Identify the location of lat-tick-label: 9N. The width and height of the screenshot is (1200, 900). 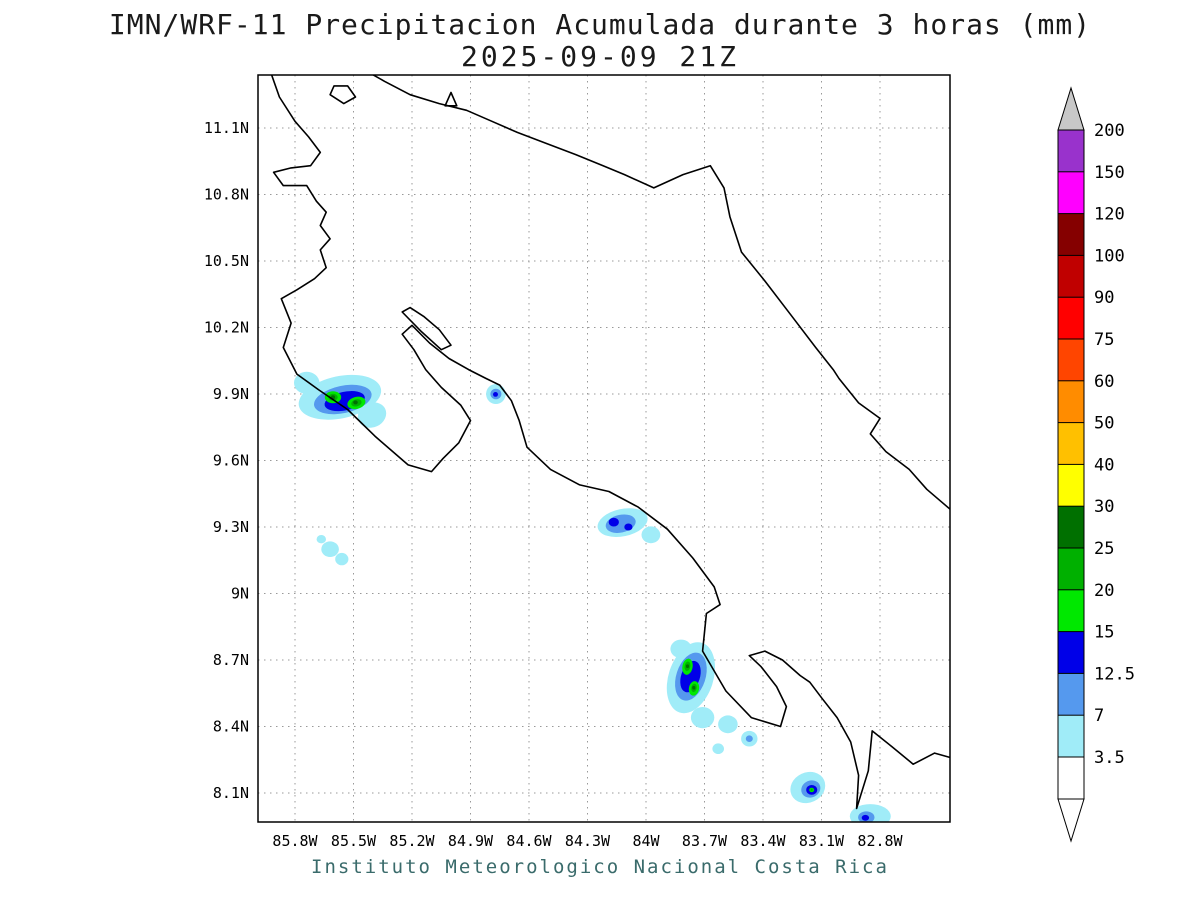
(240, 594).